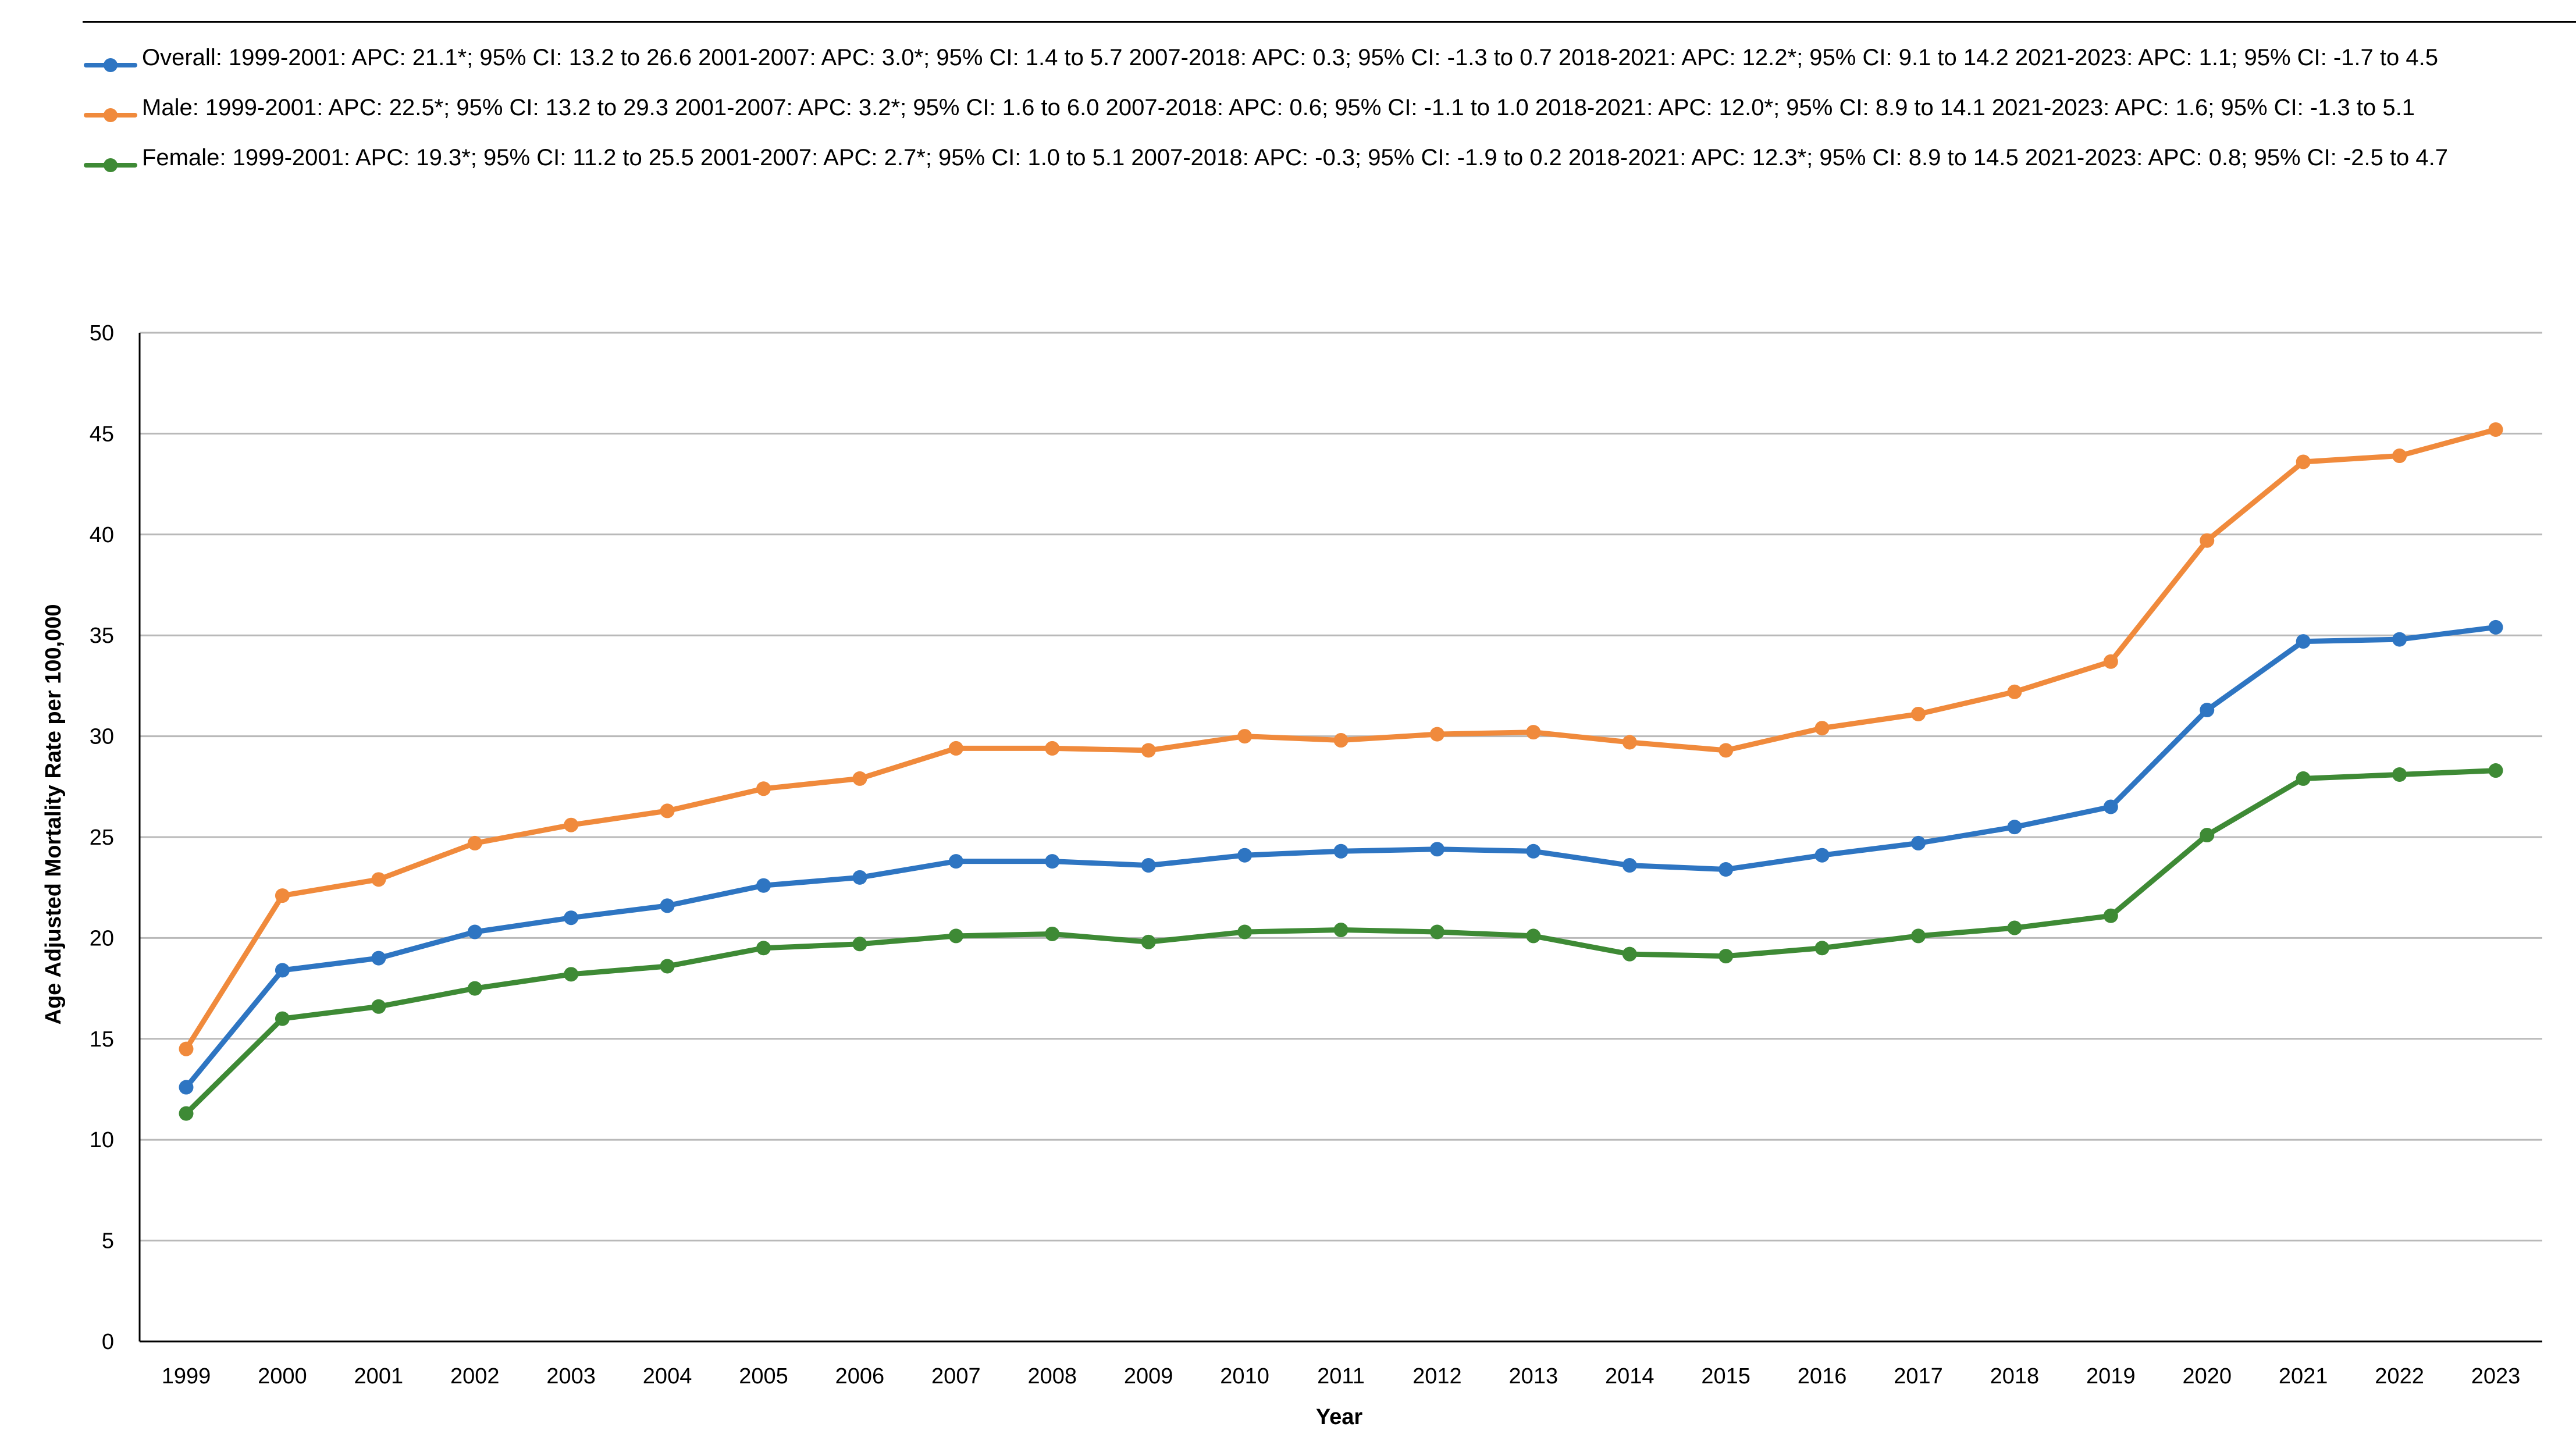 The height and width of the screenshot is (1445, 2576). What do you see at coordinates (2111, 1376) in the screenshot?
I see `x-tick-label: 2019` at bounding box center [2111, 1376].